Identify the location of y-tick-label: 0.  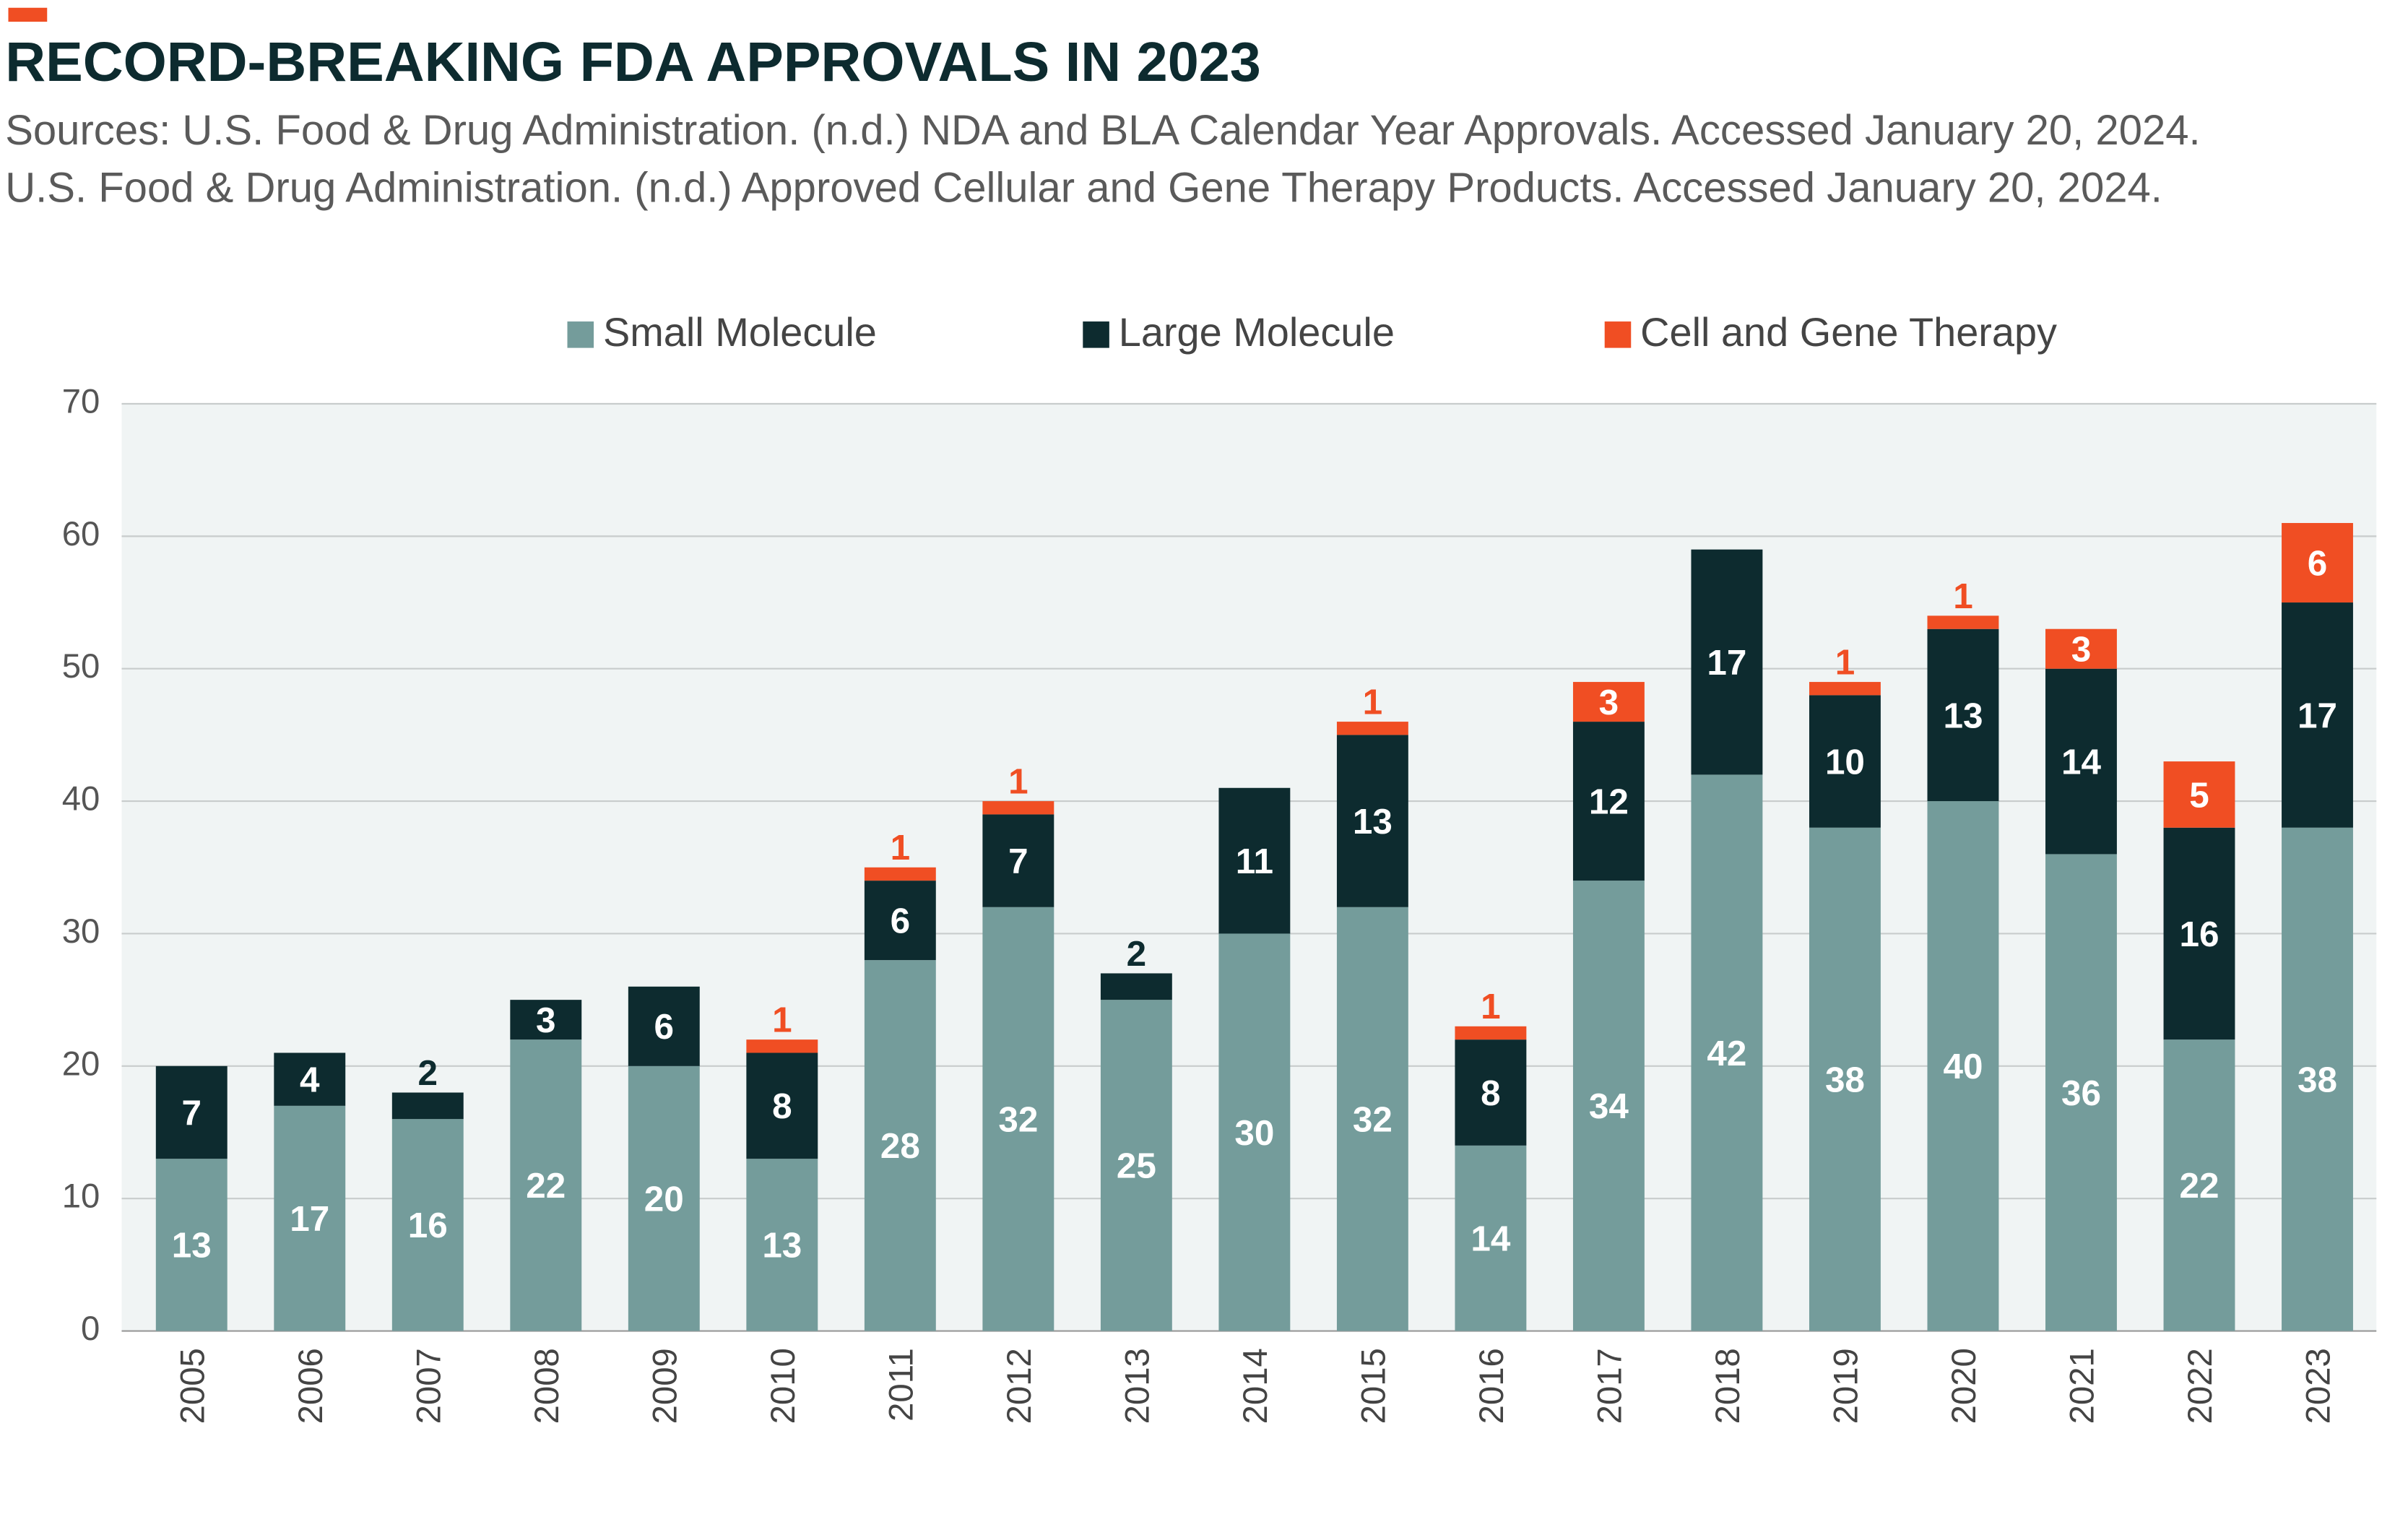
(90, 1329).